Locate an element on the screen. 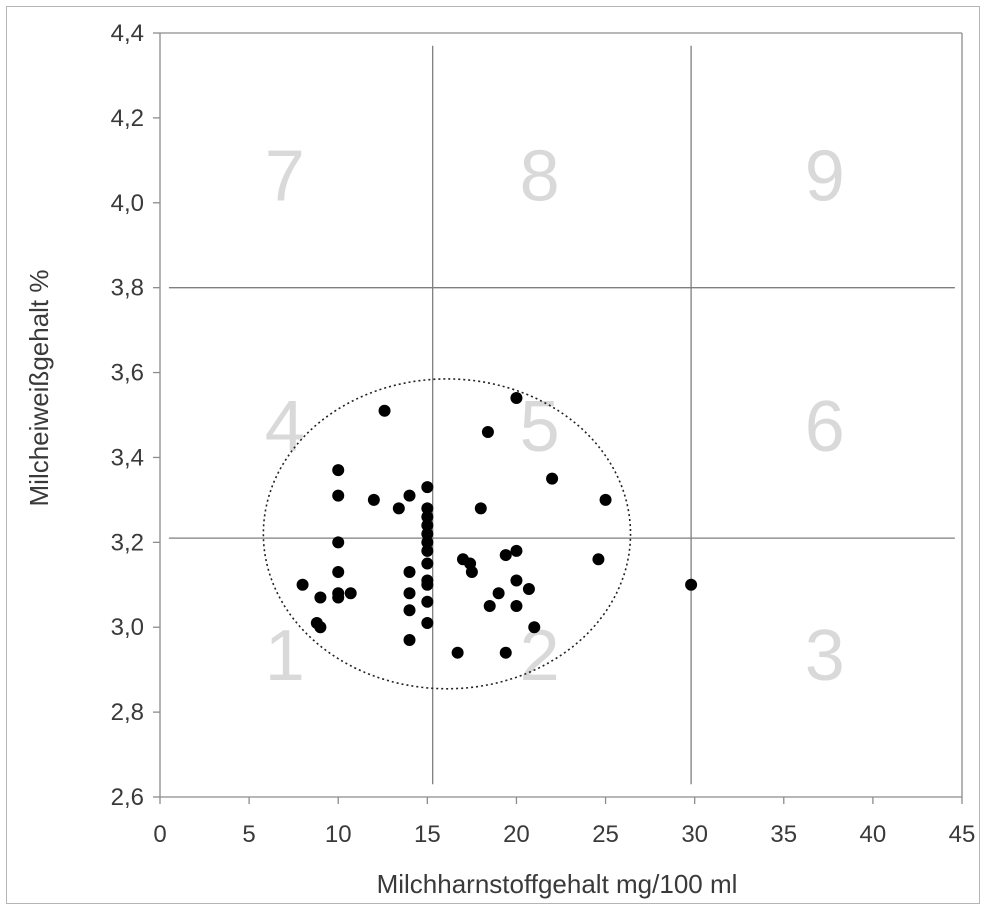 Image resolution: width=986 pixels, height=910 pixels. zone-label: 3 is located at coordinates (825, 656).